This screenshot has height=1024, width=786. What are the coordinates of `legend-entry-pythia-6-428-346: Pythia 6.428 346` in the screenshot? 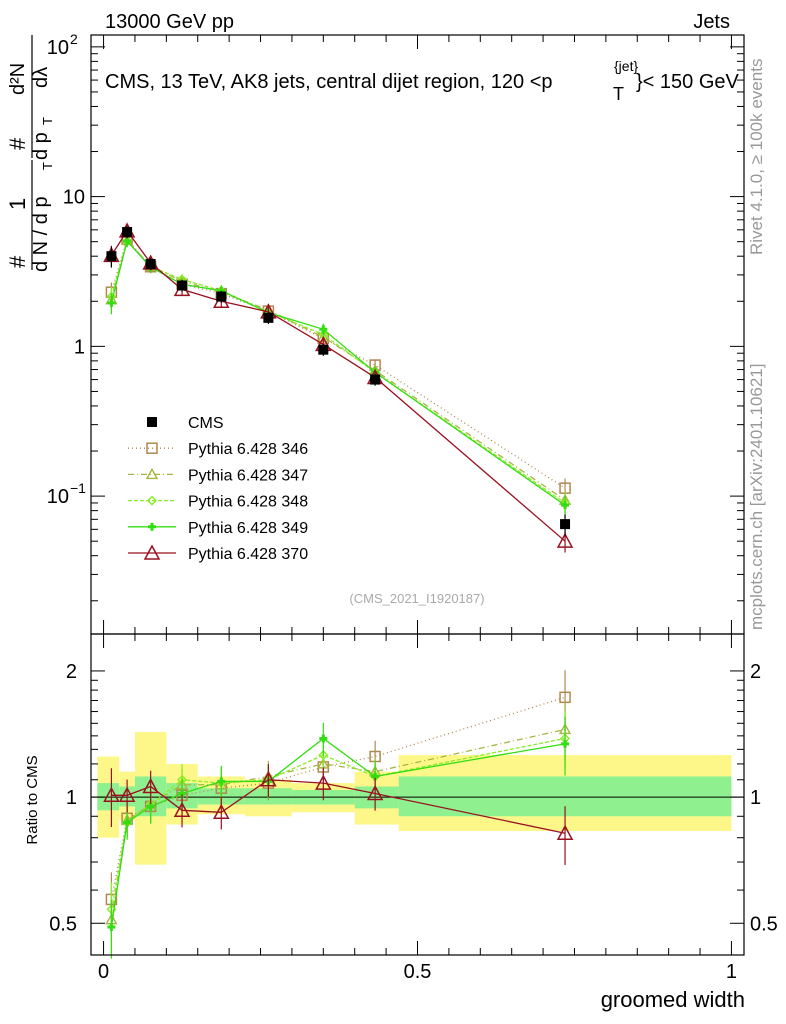 It's located at (218, 449).